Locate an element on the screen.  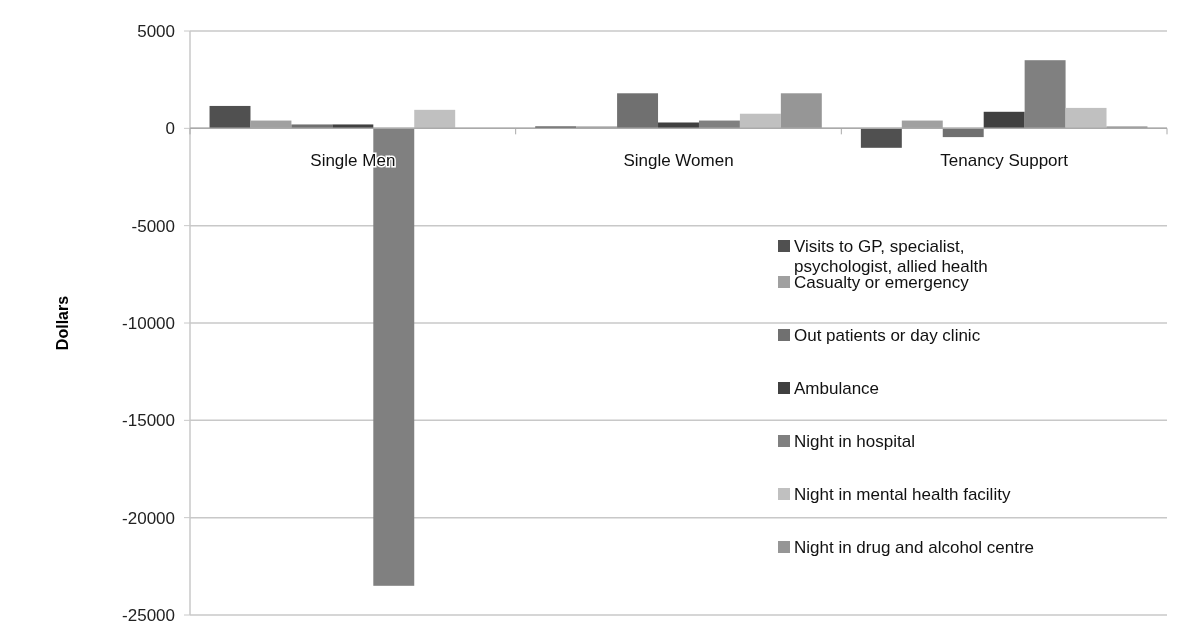
y-axis-title: Dollars is located at coordinates (62, 323).